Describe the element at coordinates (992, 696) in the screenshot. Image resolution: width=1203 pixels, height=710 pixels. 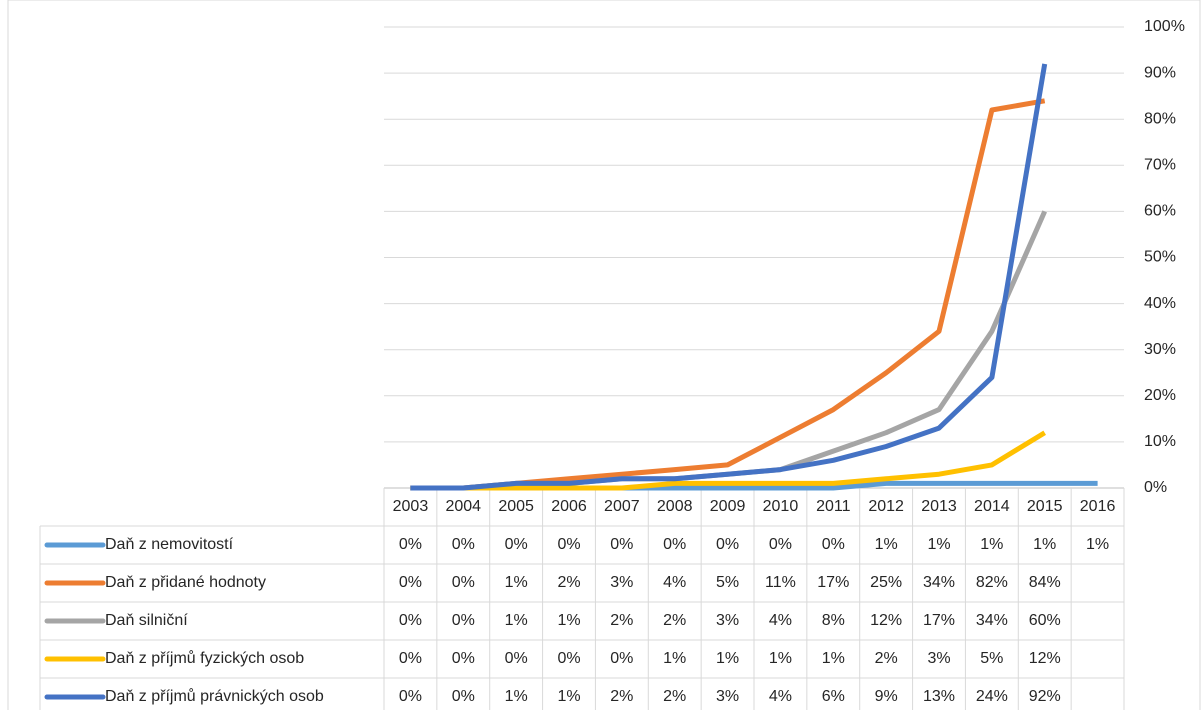
I see `data-label: 24%` at that location.